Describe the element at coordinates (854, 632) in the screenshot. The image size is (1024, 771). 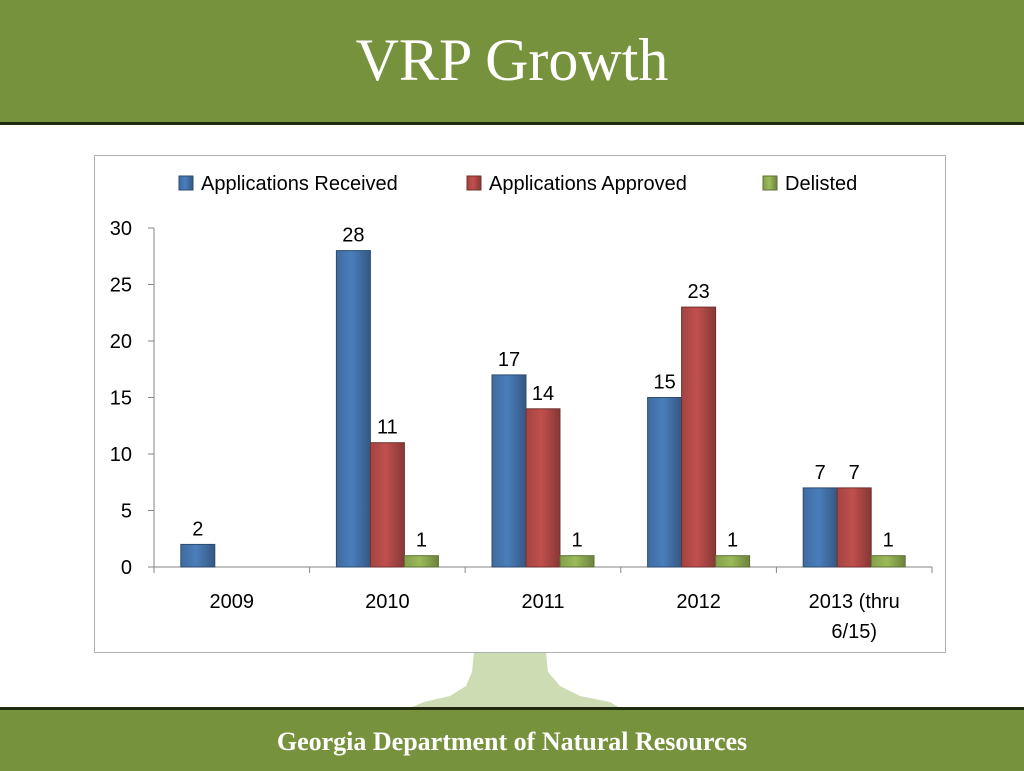
I see `x-tick-label: 6/15)` at that location.